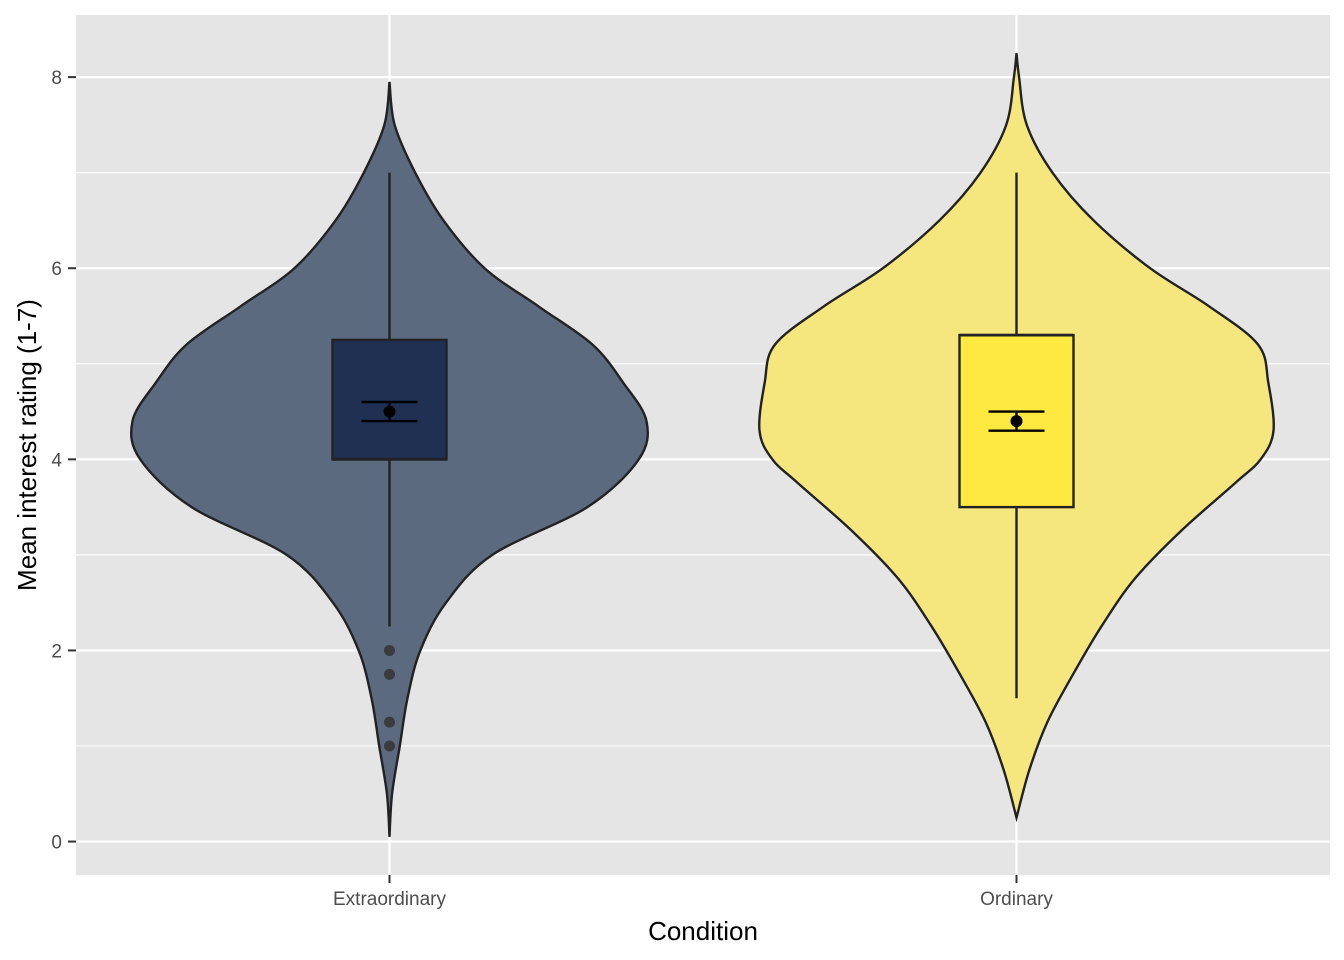 This screenshot has height=960, width=1344. I want to click on x-axis-title: Condition, so click(703, 931).